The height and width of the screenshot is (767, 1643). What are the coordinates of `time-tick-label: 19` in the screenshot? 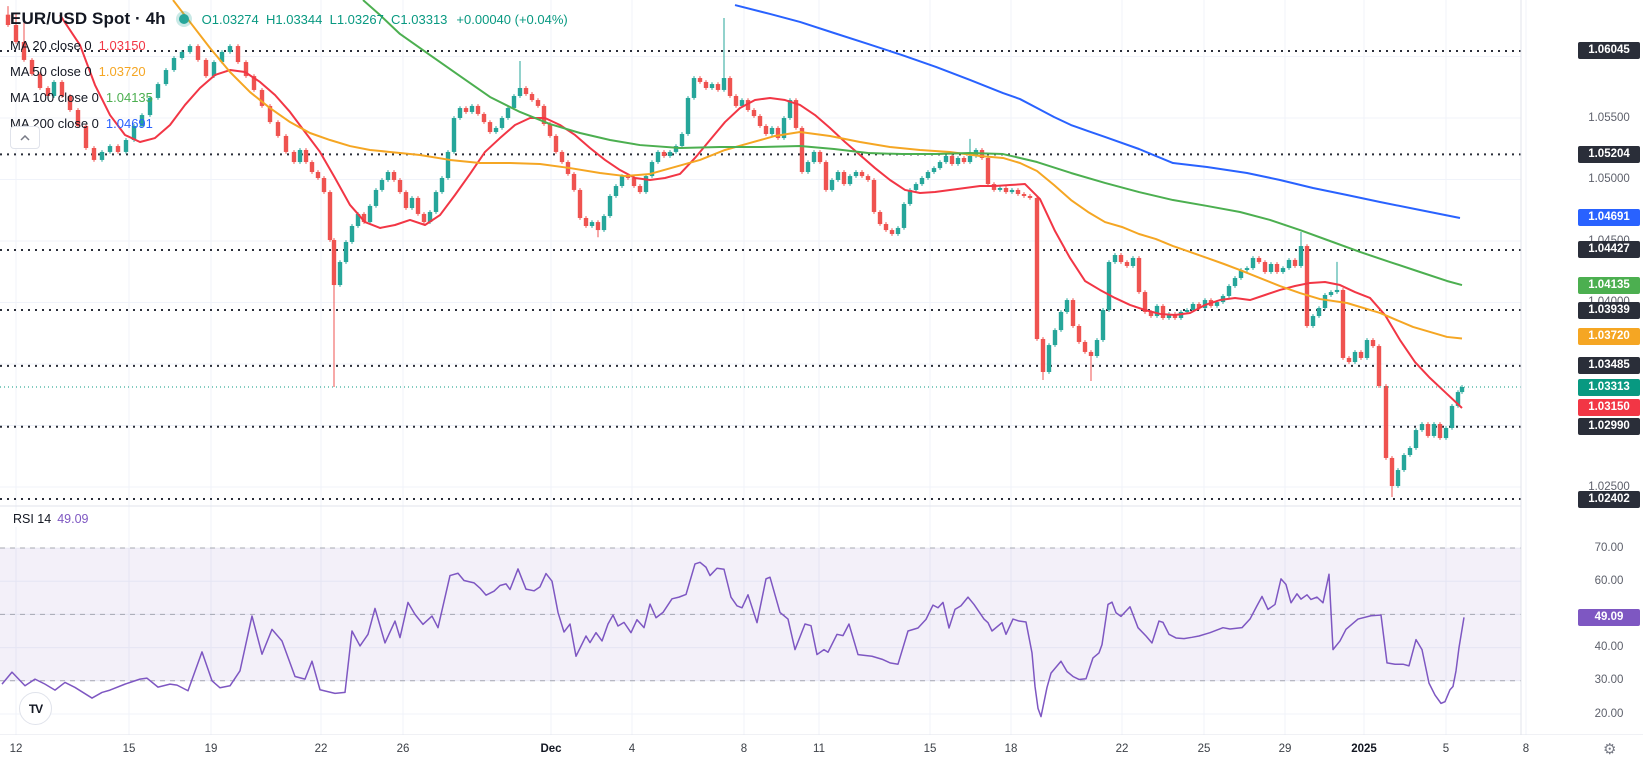 It's located at (211, 749).